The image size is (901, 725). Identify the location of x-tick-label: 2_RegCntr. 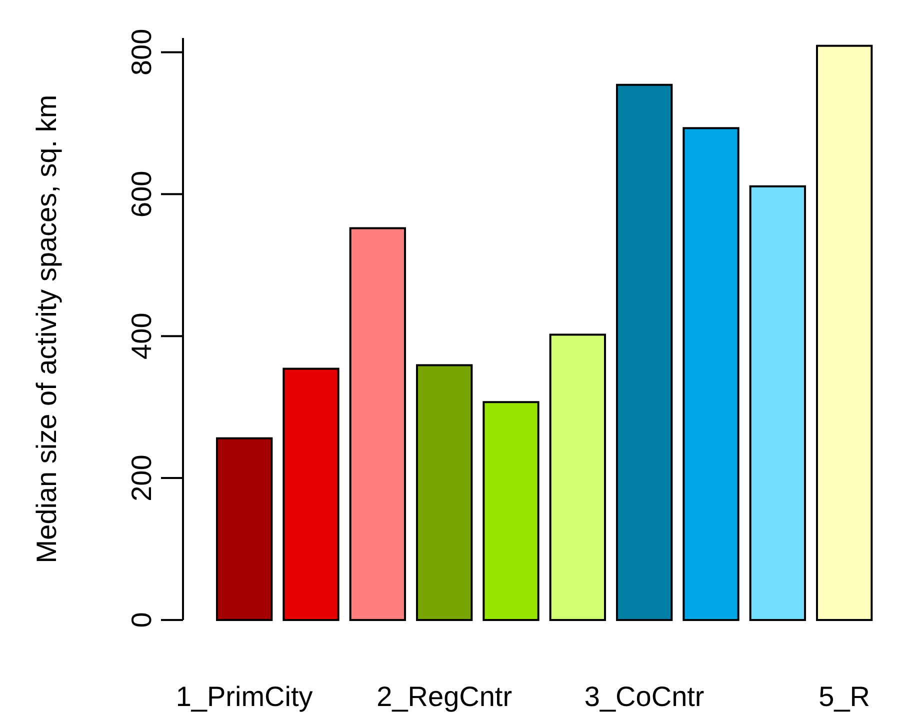
(444, 696).